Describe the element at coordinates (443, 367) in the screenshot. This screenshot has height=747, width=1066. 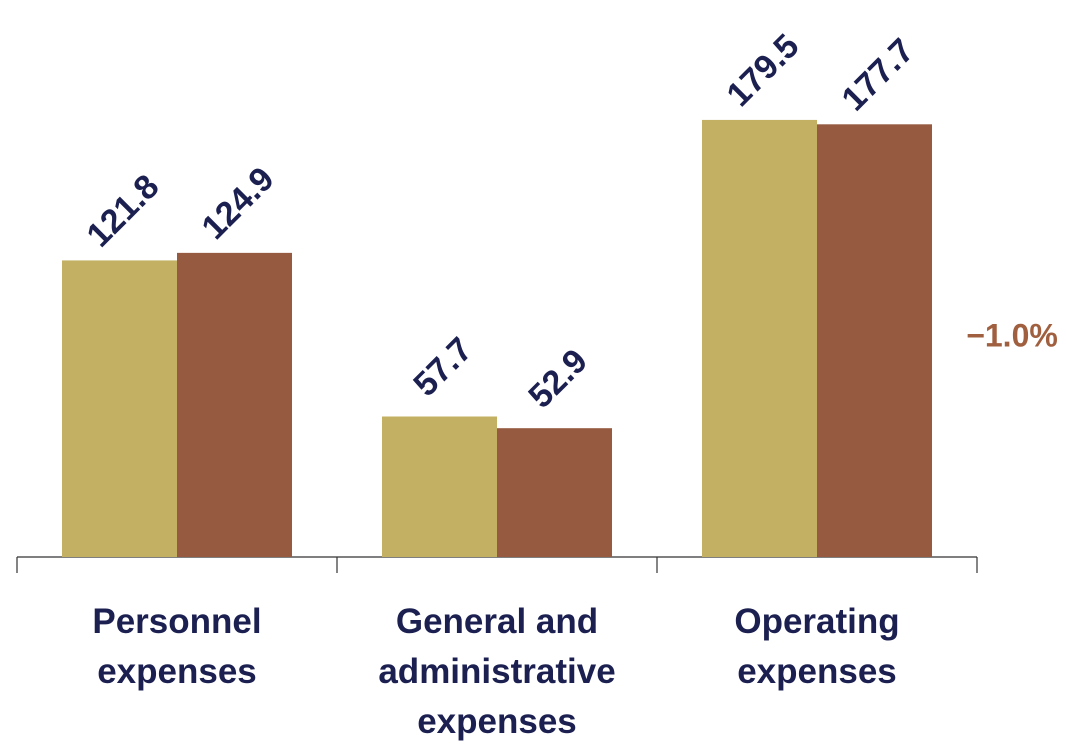
I see `value-label: 57.7` at that location.